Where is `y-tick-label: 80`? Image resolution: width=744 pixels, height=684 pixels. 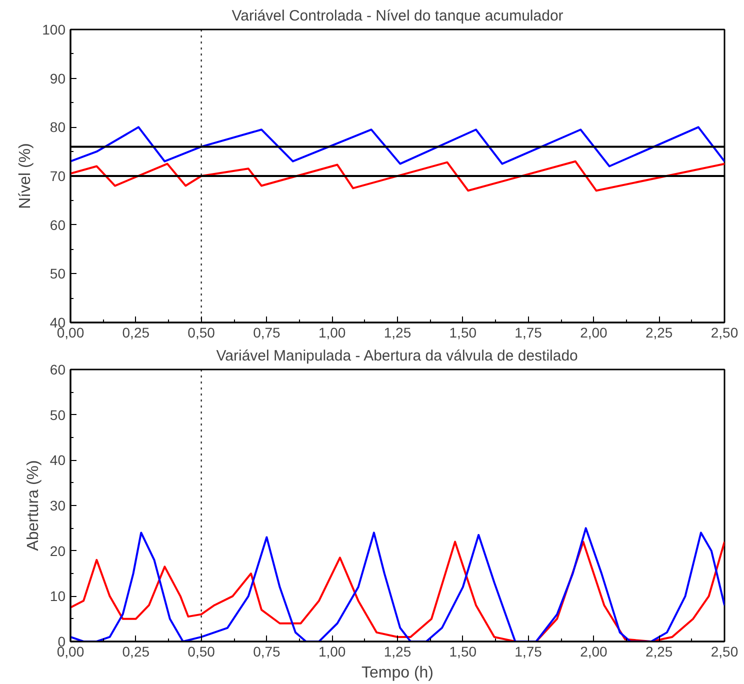
y-tick-label: 80 is located at coordinates (58, 127).